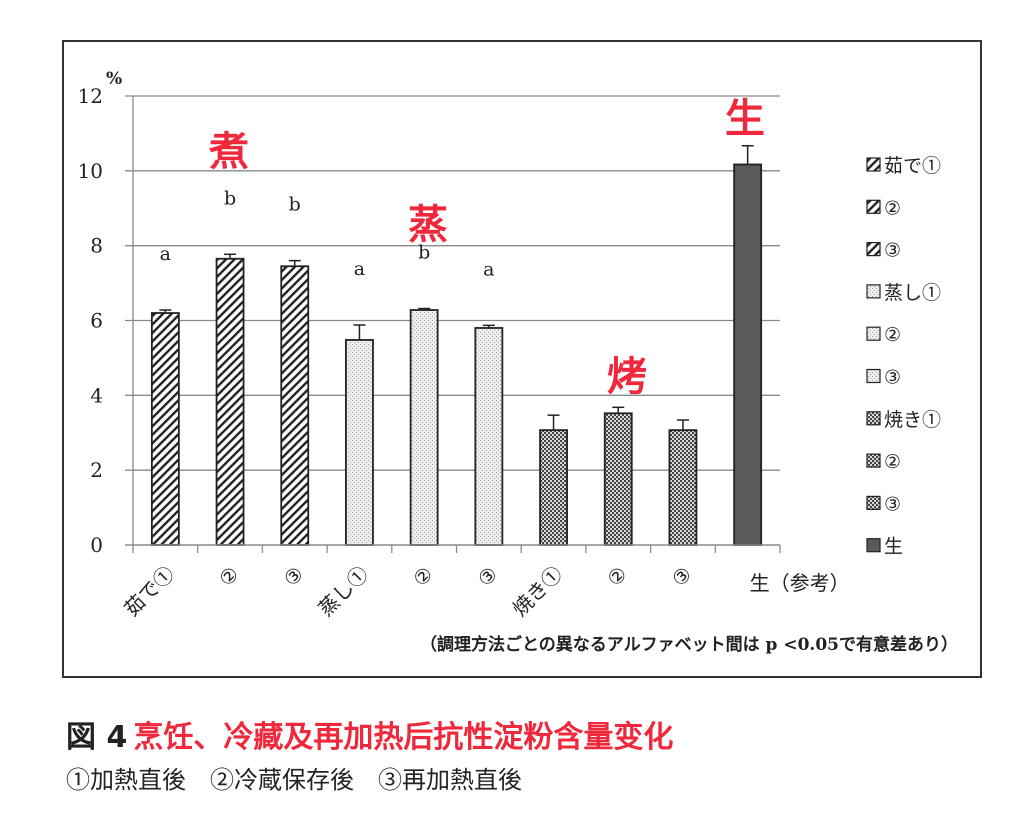 The width and height of the screenshot is (1028, 816). What do you see at coordinates (96, 545) in the screenshot?
I see `svg-text: 0` at bounding box center [96, 545].